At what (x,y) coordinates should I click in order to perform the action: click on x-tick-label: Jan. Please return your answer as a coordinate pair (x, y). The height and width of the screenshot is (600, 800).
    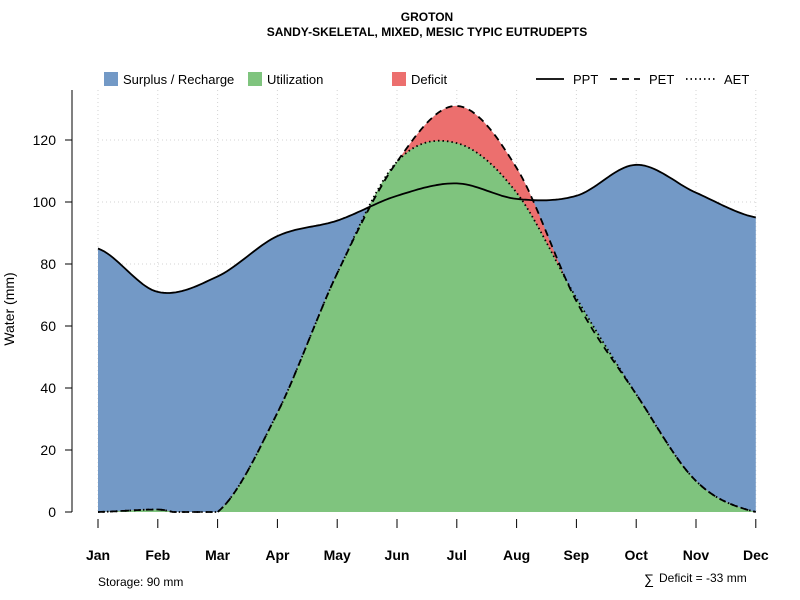
    Looking at the image, I should click on (98, 555).